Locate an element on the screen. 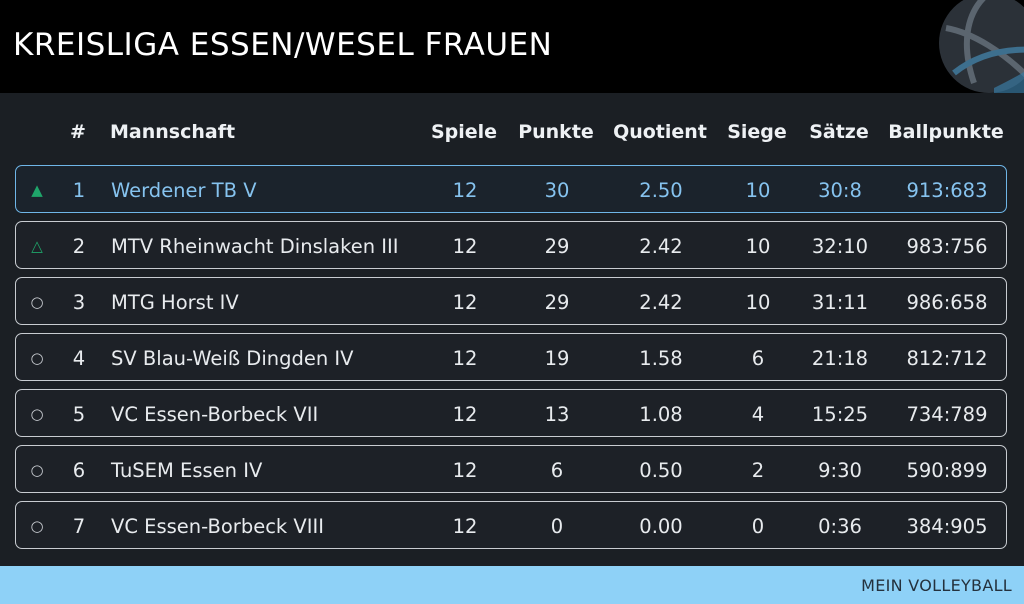  row-team-name: Werdener TB V is located at coordinates (184, 190).